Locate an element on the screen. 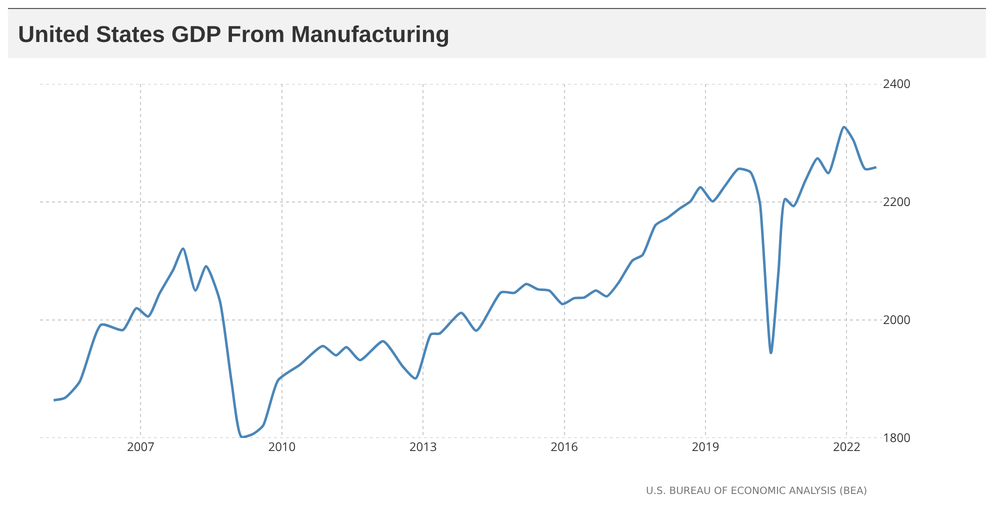  x-tick-label: 2022 is located at coordinates (846, 446).